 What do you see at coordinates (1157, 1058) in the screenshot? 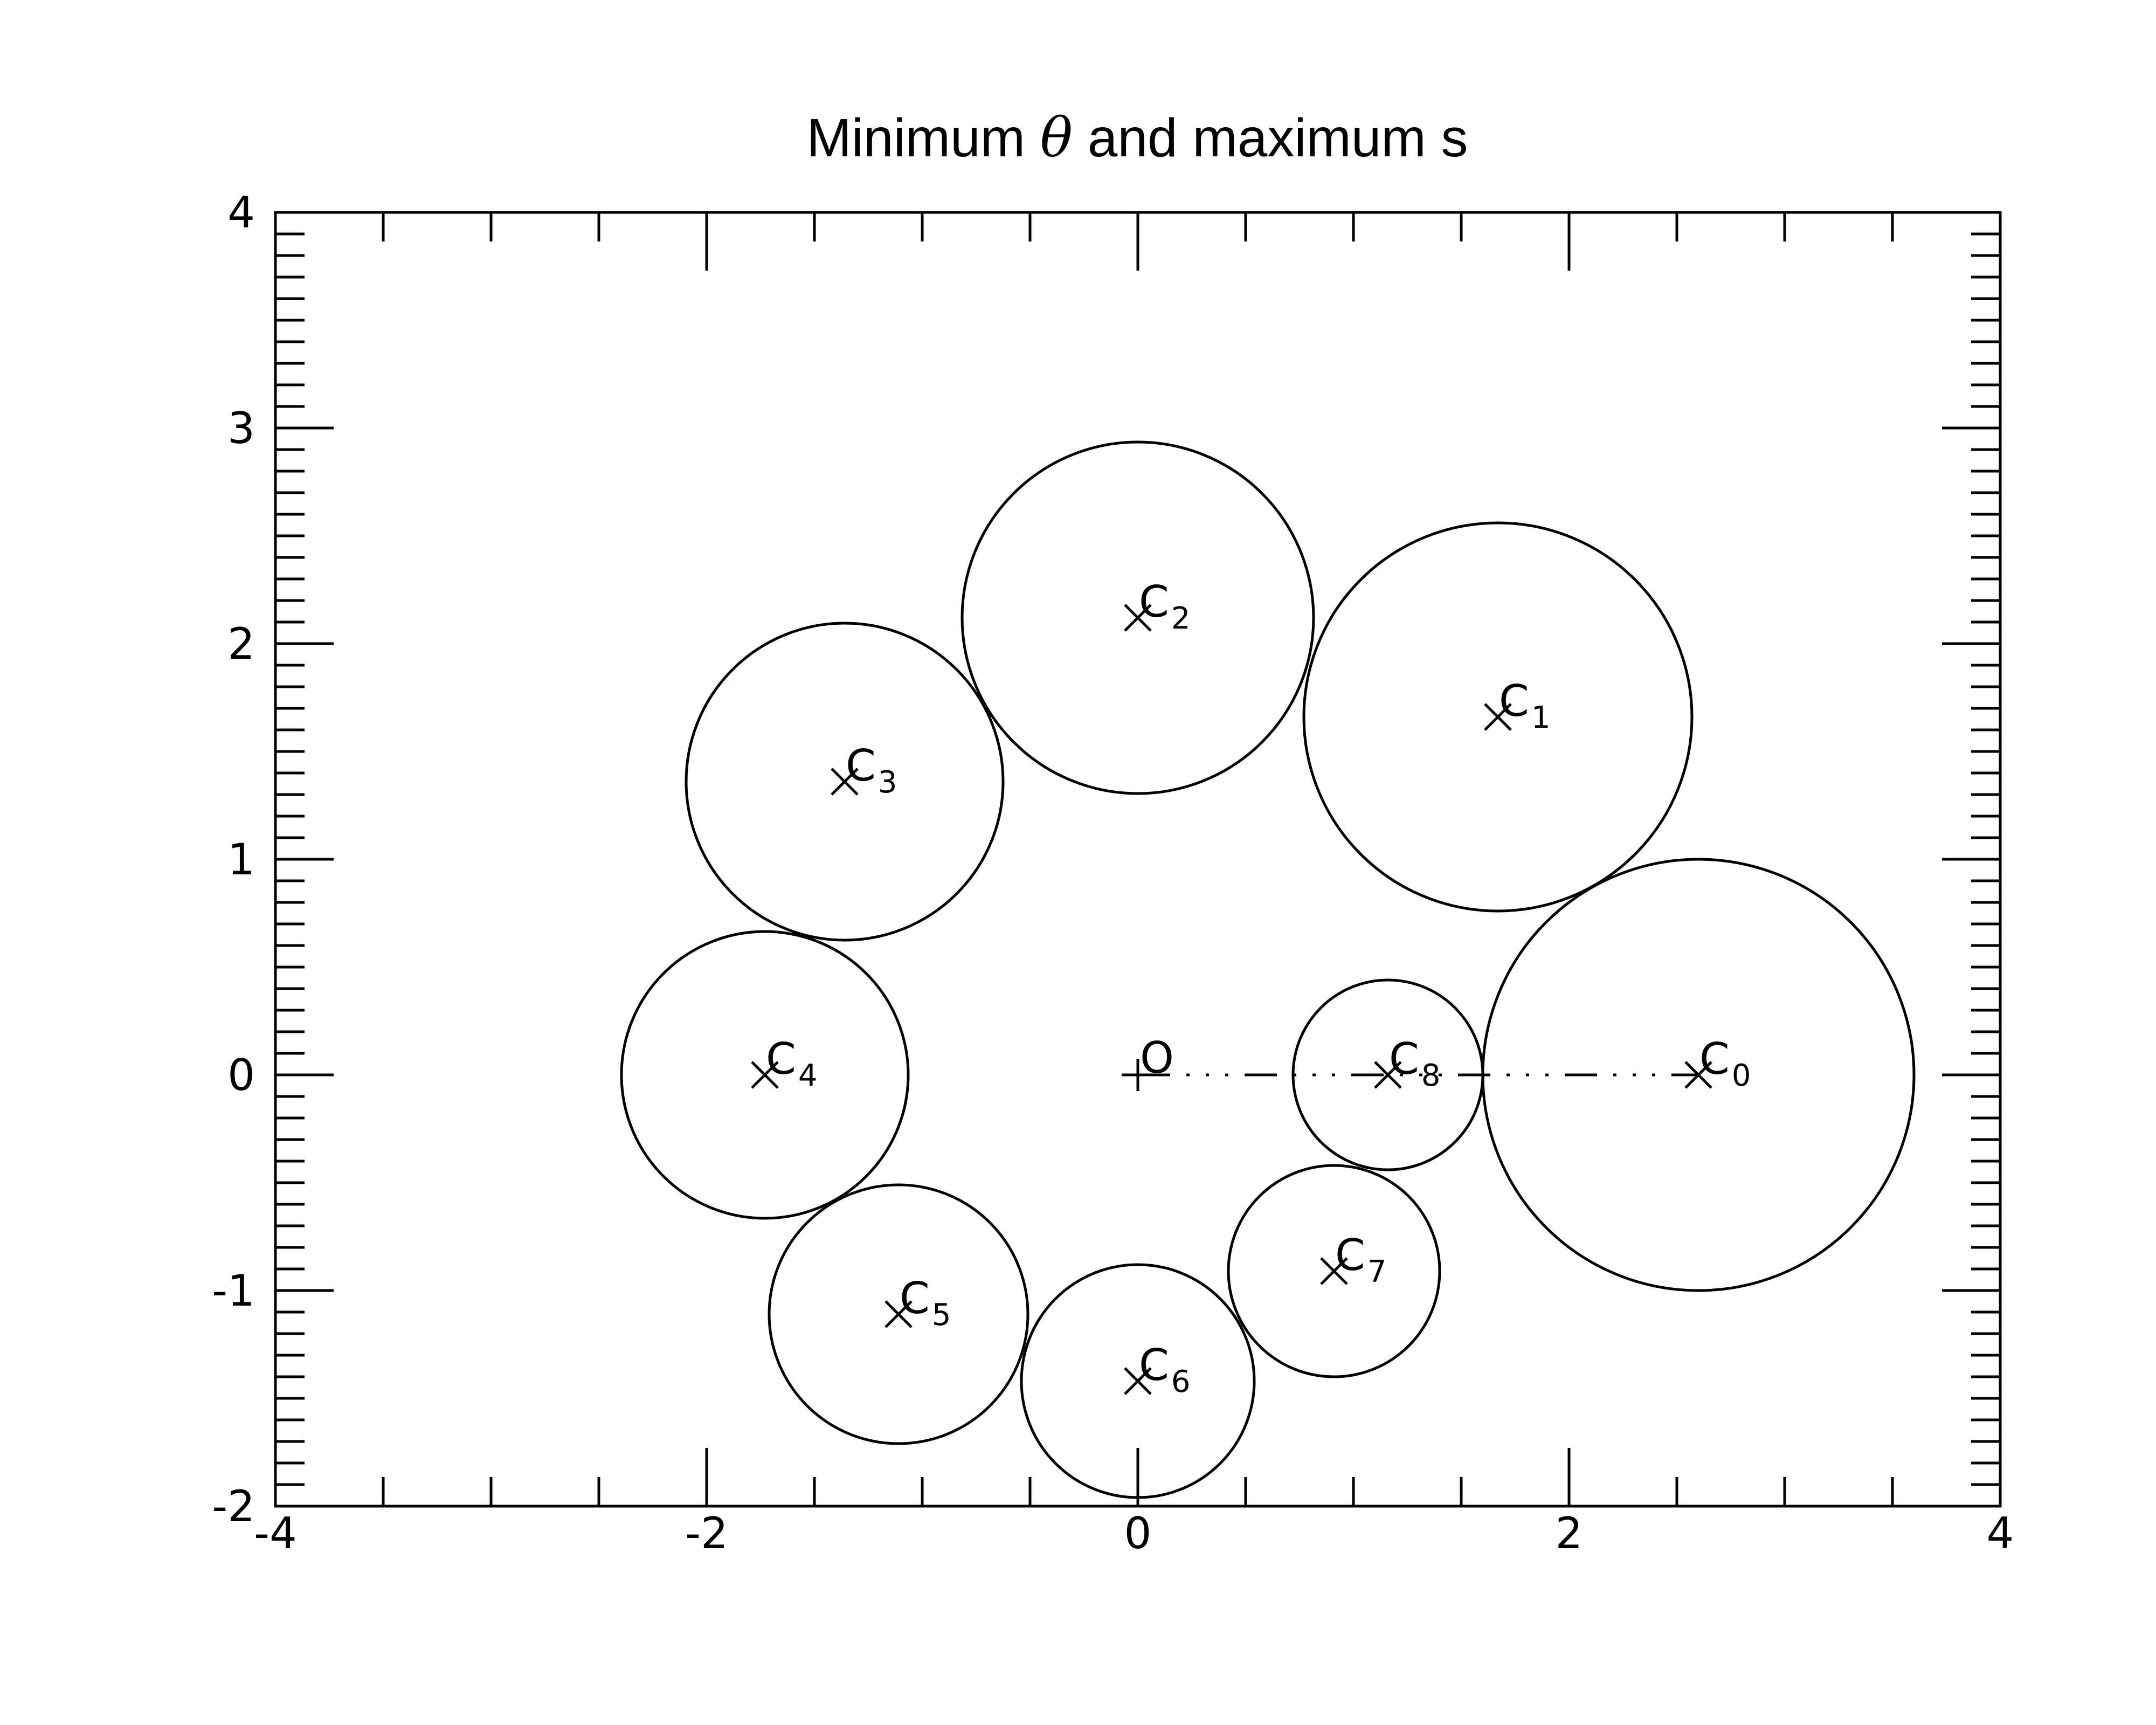
I see `origin-label: O` at bounding box center [1157, 1058].